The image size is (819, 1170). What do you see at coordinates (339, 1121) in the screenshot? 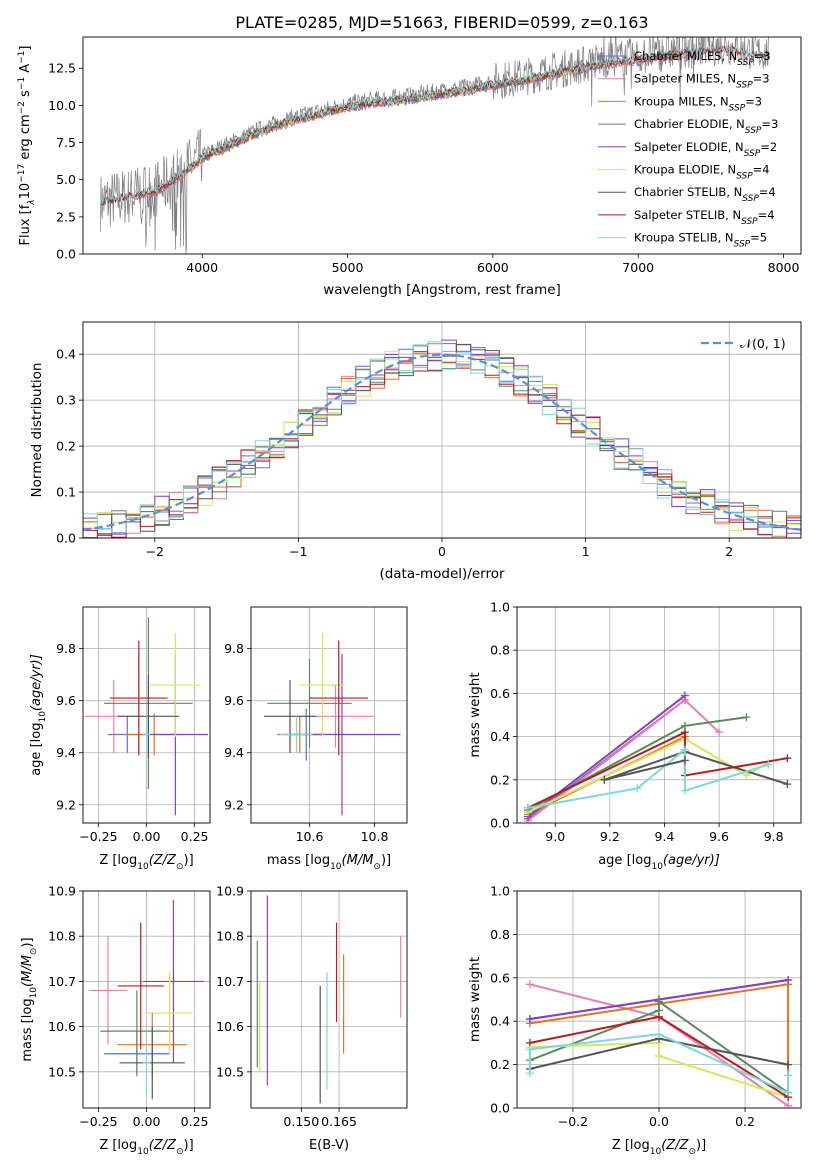
I see `x-tick-label: 0.165` at bounding box center [339, 1121].